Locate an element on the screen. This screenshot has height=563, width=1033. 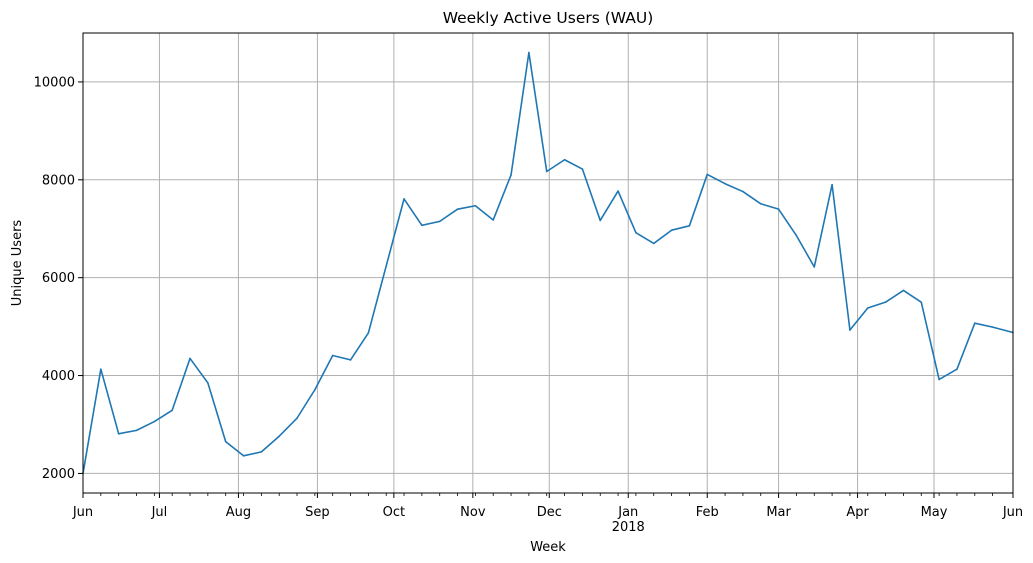
x-tick-label: Dec is located at coordinates (549, 512).